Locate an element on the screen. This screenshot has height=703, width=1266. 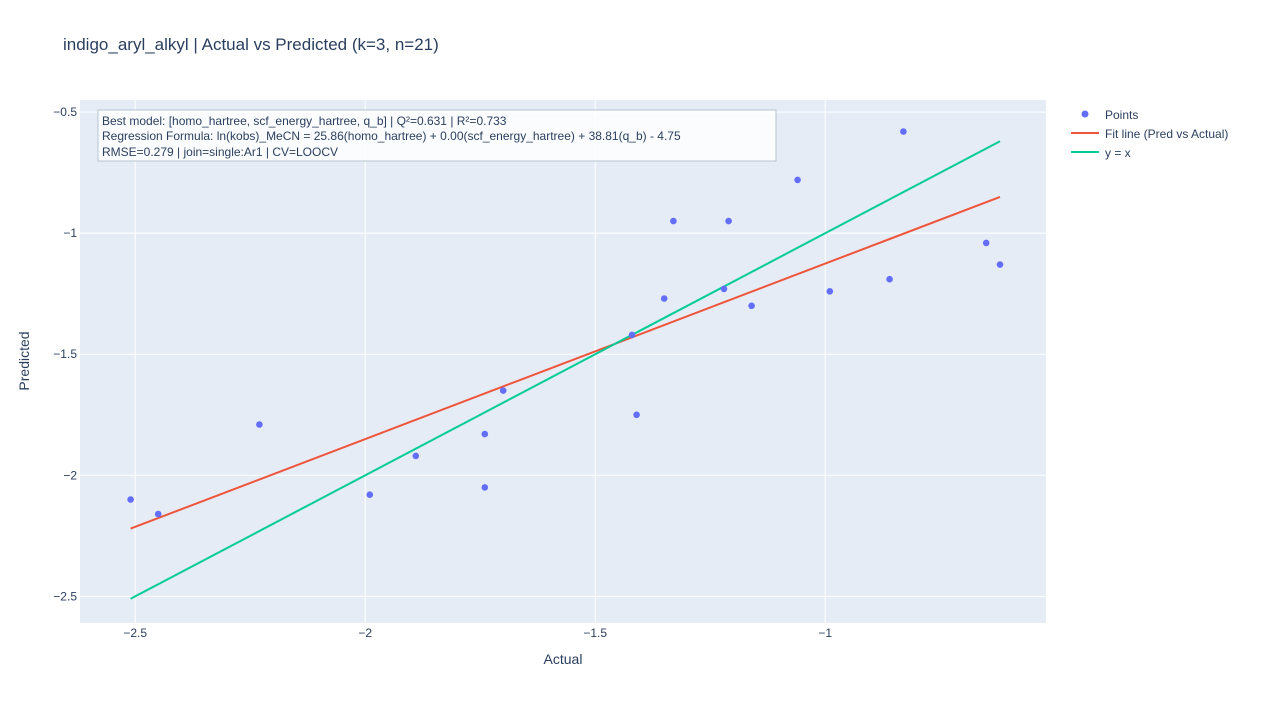
legend-item-points: Points is located at coordinates (1110, 115).